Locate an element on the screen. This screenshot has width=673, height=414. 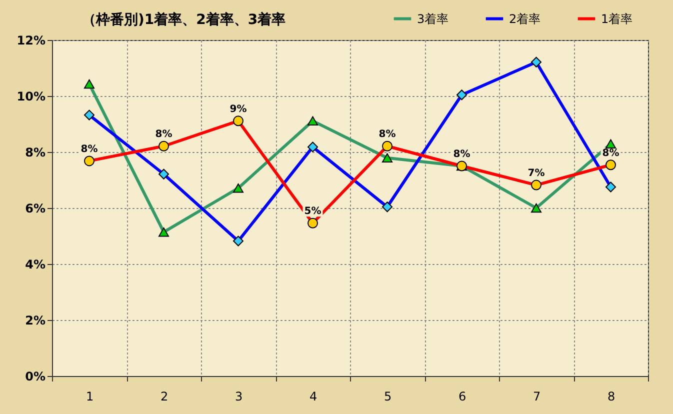
chart-title: （枠番別)1着率、2着率、3着率 is located at coordinates (184, 19).